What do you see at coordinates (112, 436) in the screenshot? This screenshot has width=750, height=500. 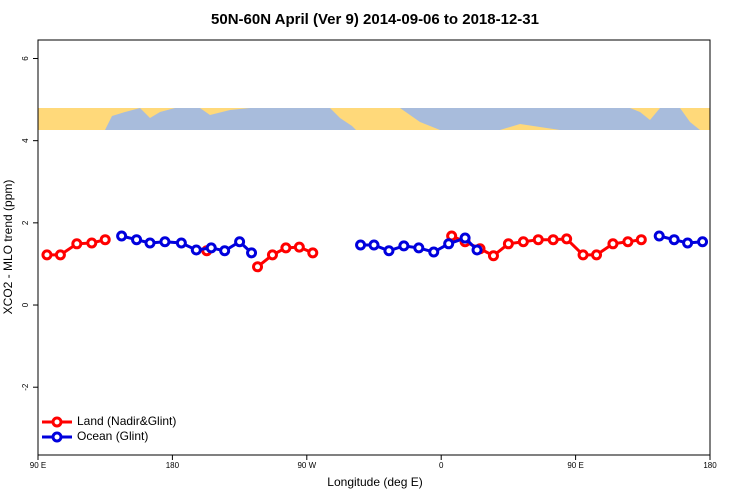 I see `legend-label: Ocean (Glint)` at bounding box center [112, 436].